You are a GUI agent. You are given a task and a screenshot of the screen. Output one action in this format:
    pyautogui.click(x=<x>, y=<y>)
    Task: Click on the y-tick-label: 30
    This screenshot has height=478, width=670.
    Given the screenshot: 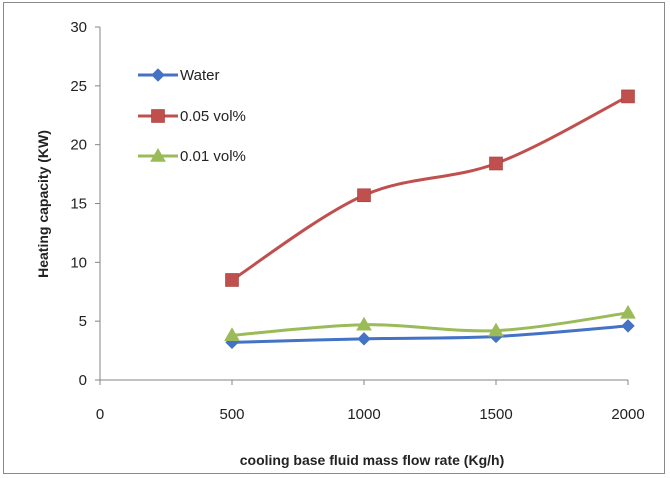 What is the action you would take?
    pyautogui.click(x=78, y=27)
    